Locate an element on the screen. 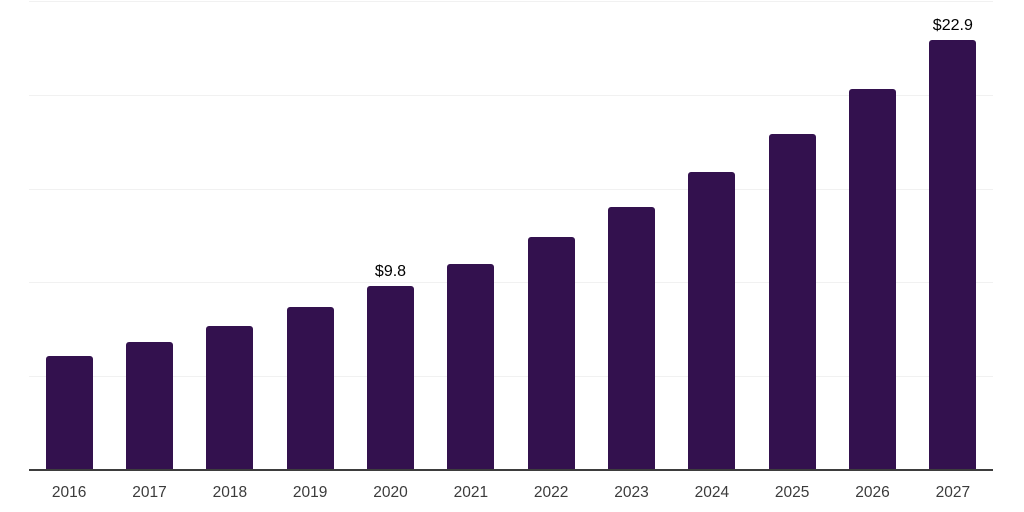 The image size is (1024, 512). x-tick-label-2025: 2025 is located at coordinates (792, 492).